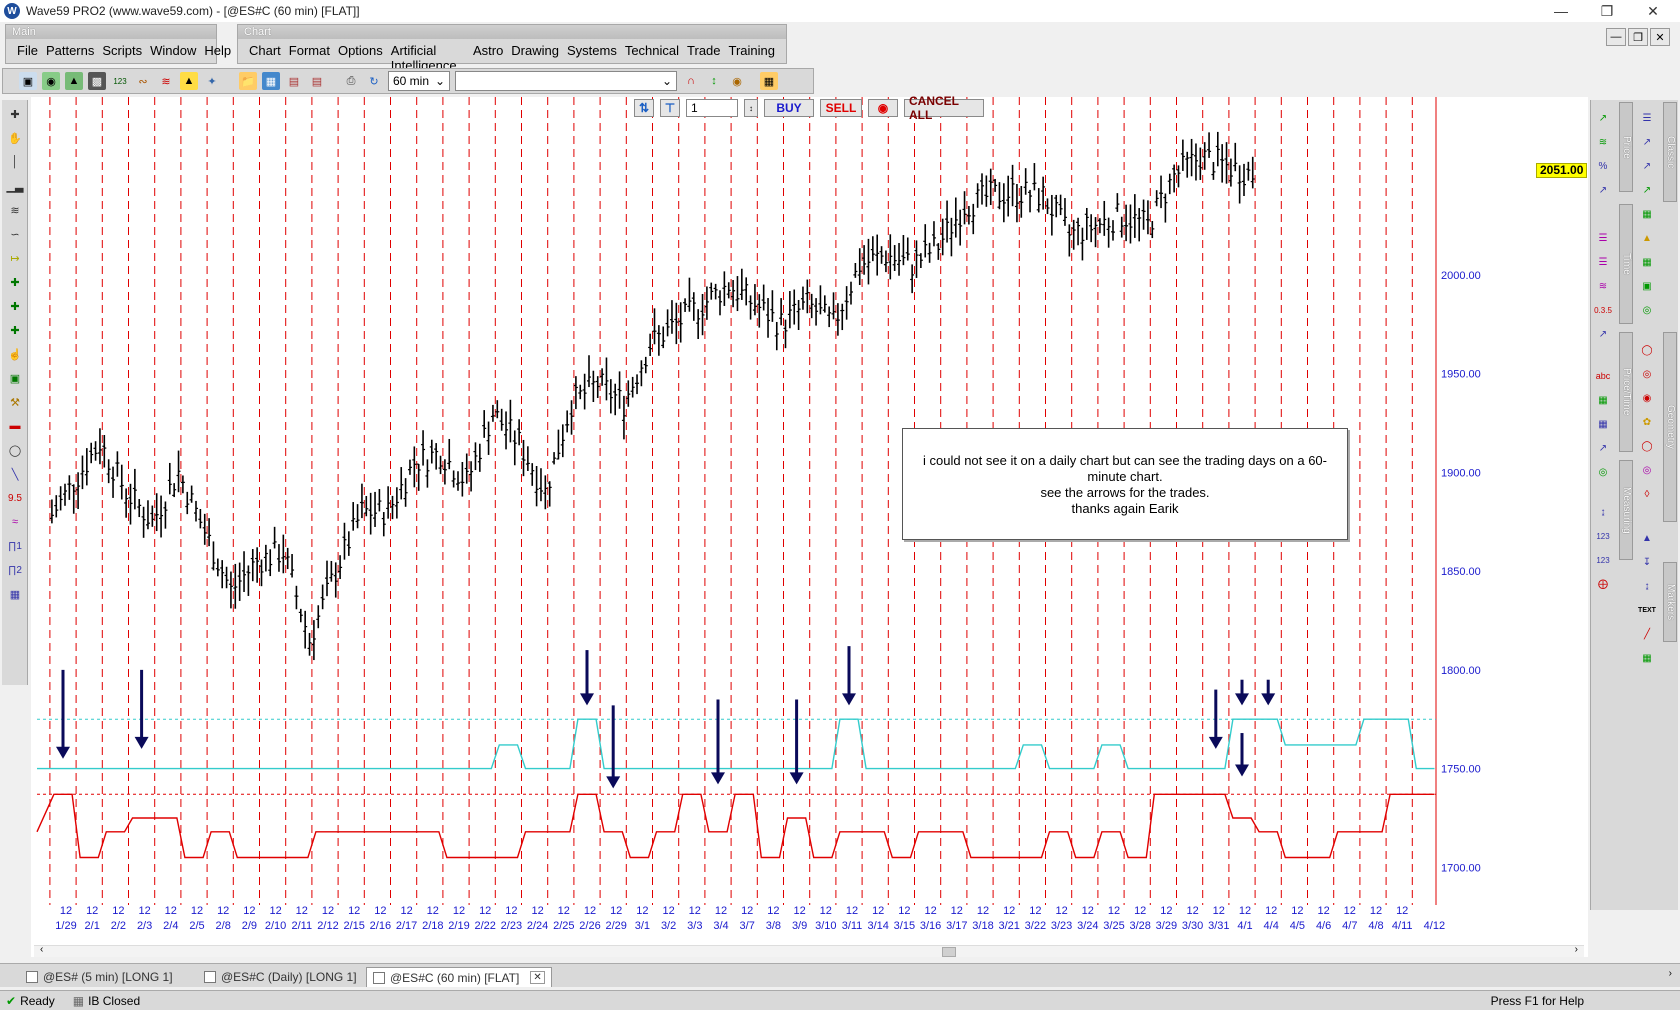 The width and height of the screenshot is (1680, 1010). Describe the element at coordinates (15, 234) in the screenshot. I see `trendline-icon: ∽` at that location.